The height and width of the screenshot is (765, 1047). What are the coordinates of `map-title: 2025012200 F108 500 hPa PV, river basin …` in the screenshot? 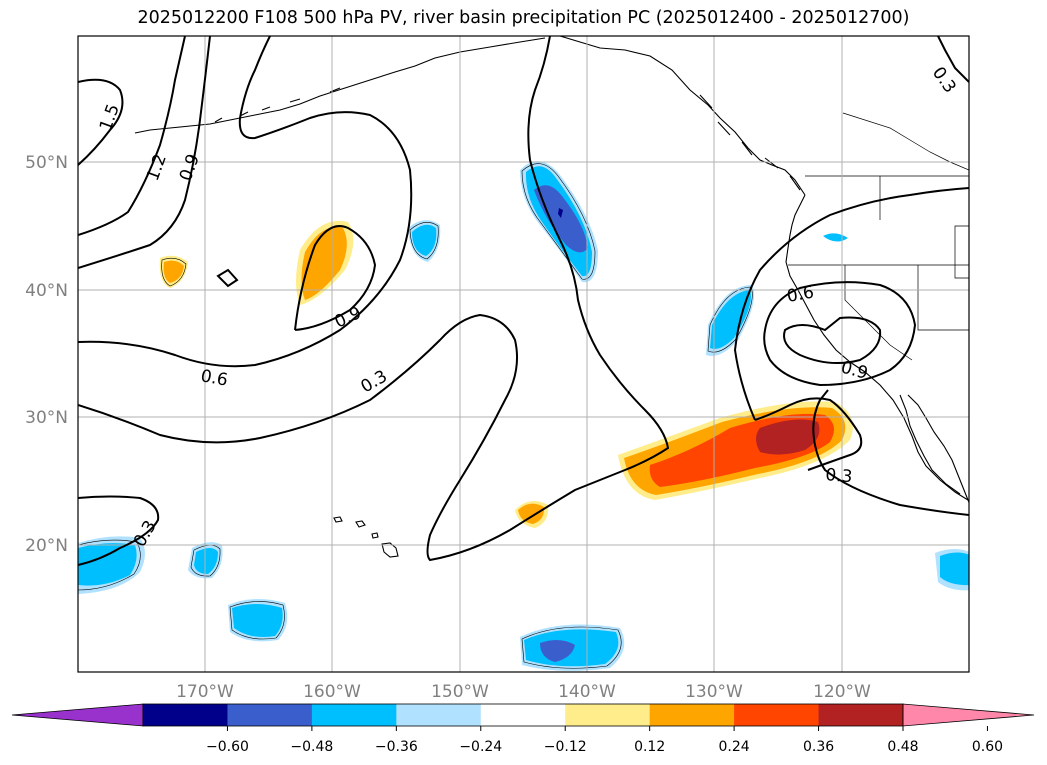 It's located at (523, 18).